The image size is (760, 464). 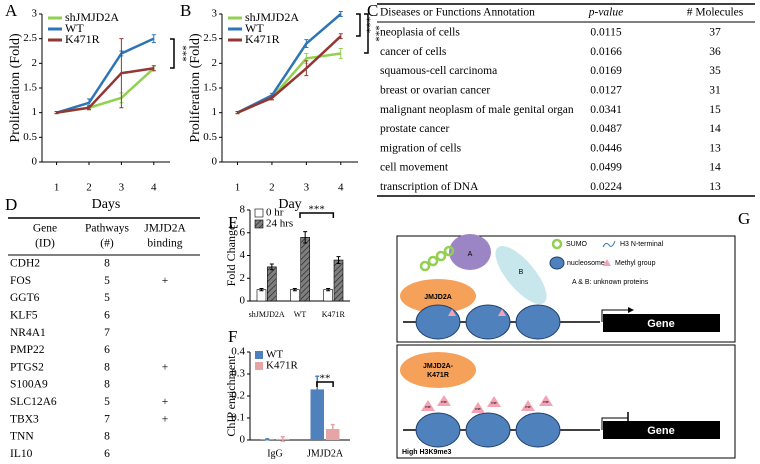 I want to click on panel-label: E, so click(x=233, y=222).